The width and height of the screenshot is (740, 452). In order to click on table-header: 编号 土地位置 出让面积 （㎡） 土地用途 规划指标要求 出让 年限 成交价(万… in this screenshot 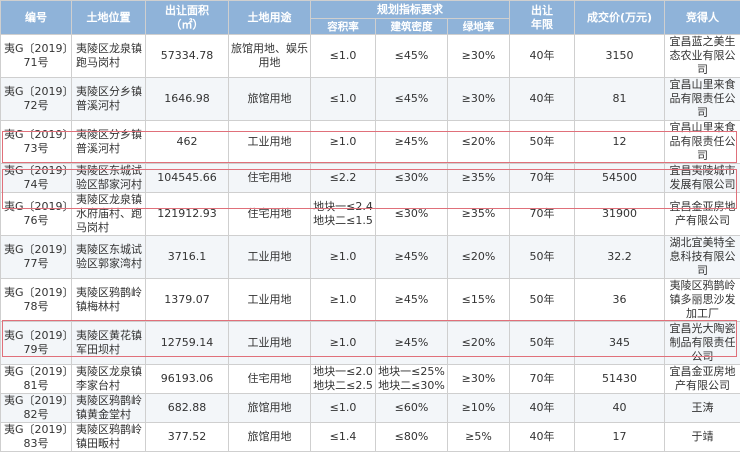, I will do `click(370, 18)`.